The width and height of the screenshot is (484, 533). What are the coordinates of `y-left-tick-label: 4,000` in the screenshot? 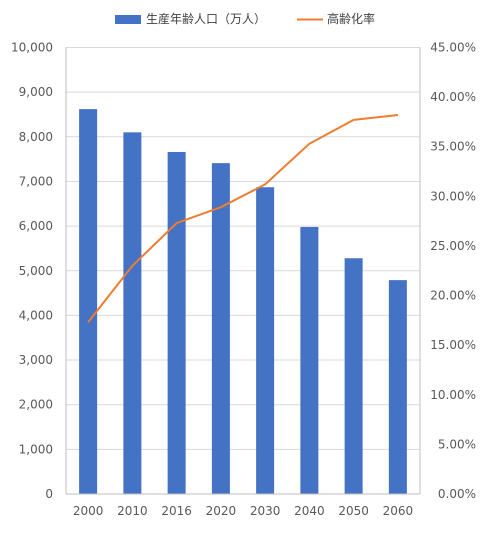 It's located at (36, 315).